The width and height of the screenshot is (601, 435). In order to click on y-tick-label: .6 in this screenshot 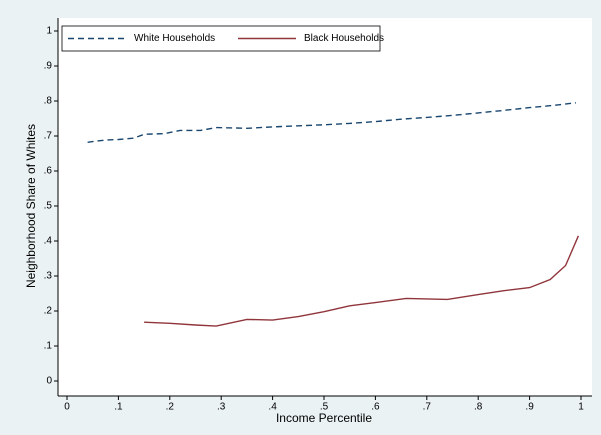, I will do `click(48, 171)`.